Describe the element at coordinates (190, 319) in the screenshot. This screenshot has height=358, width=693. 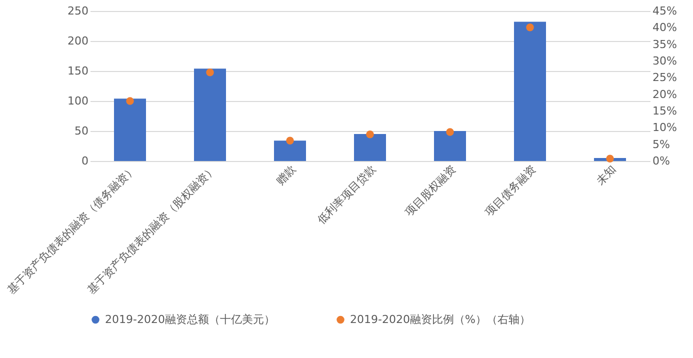
I see `legend-label: 2019-2020融资总额（十亿美元）` at that location.